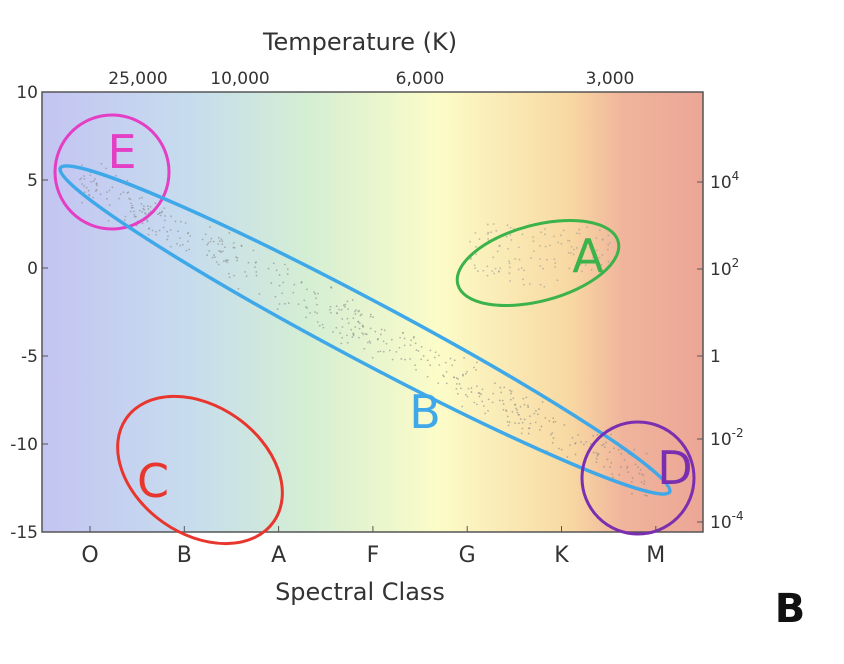 The width and height of the screenshot is (844, 664). What do you see at coordinates (467, 555) in the screenshot?
I see `bottom-tick-label: G` at bounding box center [467, 555].